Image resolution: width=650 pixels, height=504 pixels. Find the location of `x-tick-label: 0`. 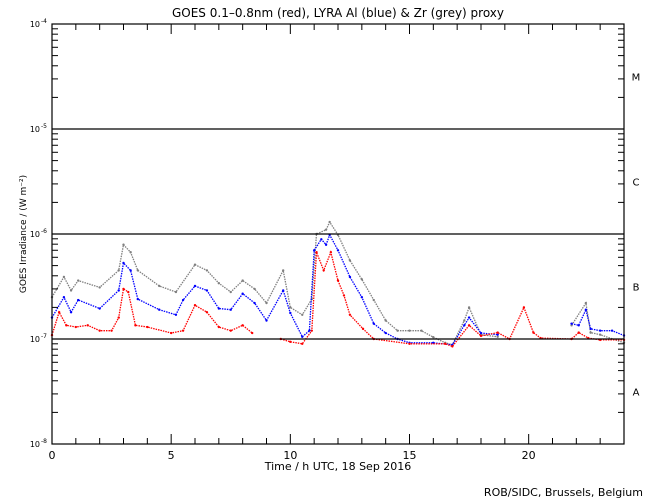

x-tick-label: 0 is located at coordinates (52, 455).